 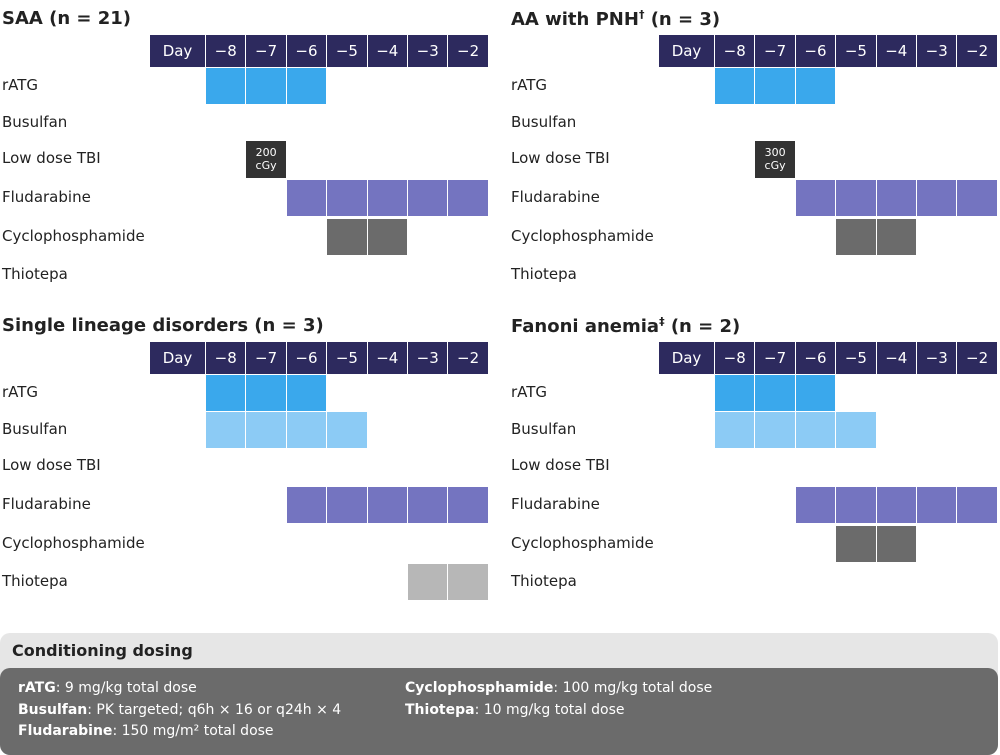 What do you see at coordinates (126, 688) in the screenshot?
I see `dosing-text: : 9 mg/kg total dose` at bounding box center [126, 688].